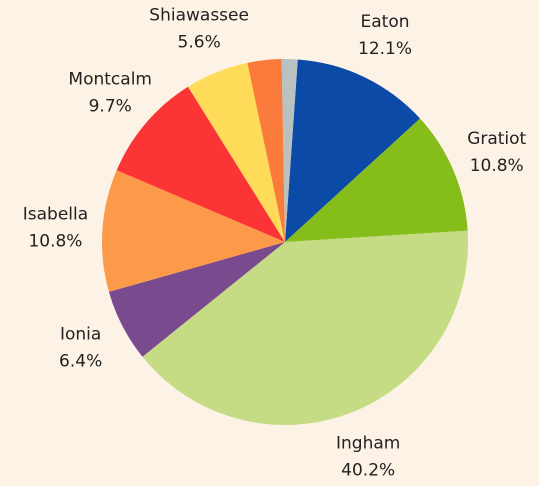 This screenshot has width=539, height=486. Describe the element at coordinates (368, 443) in the screenshot. I see `slice-label: Ingham` at that location.